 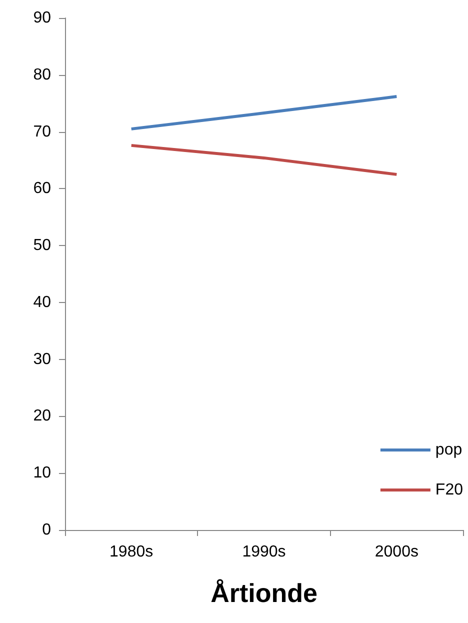 What do you see at coordinates (42, 416) in the screenshot?
I see `y-tick-label: 20` at bounding box center [42, 416].